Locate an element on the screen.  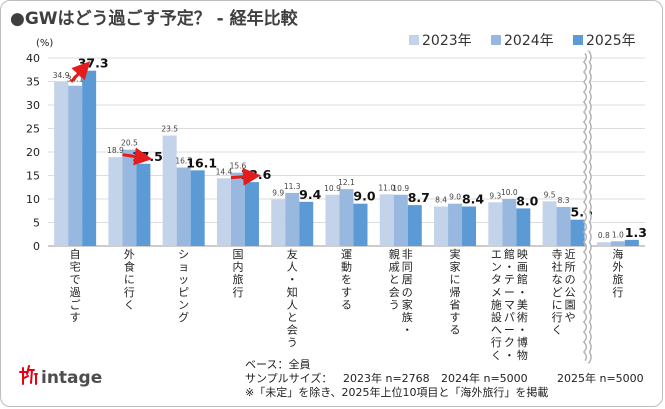
x-axis-label-char: ピ is located at coordinates (183, 292).